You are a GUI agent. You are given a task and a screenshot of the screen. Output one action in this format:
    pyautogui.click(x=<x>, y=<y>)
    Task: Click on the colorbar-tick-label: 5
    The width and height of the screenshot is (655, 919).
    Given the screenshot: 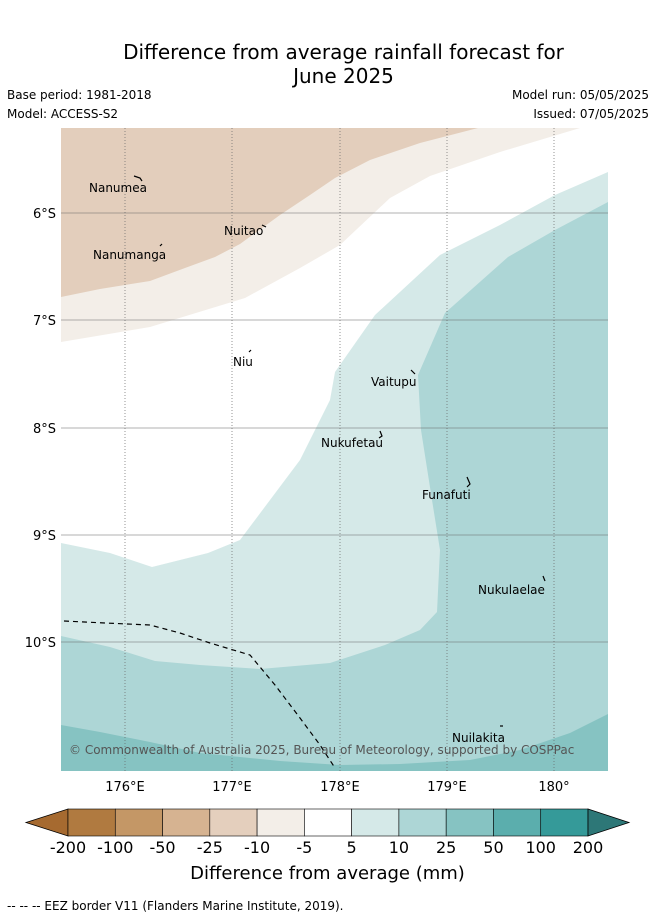 What is the action you would take?
    pyautogui.click(x=351, y=847)
    